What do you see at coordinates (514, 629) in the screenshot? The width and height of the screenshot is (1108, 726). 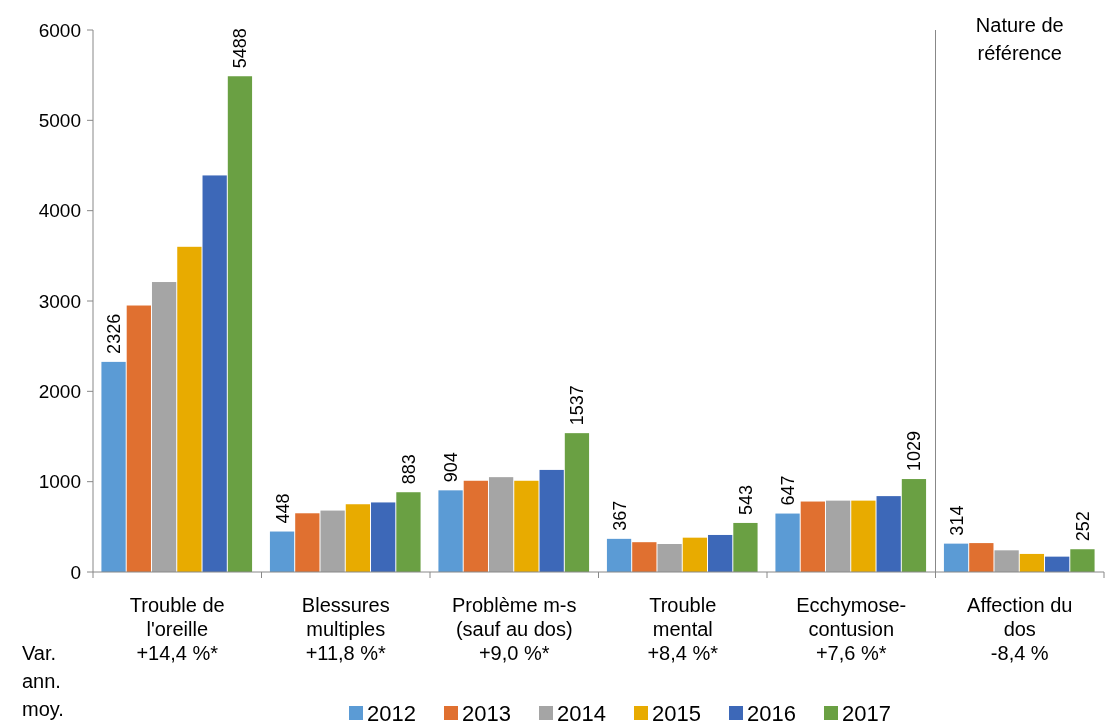 I see `x-tick-label: Problème m-s (sauf au dos) +9,0 %*` at bounding box center [514, 629].